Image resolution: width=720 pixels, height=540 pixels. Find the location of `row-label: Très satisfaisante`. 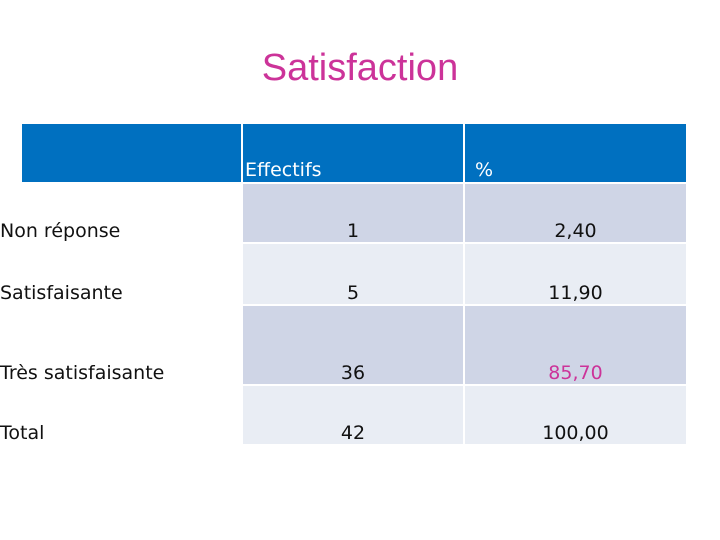

row-label: Très satisfaisante is located at coordinates (110, 344).